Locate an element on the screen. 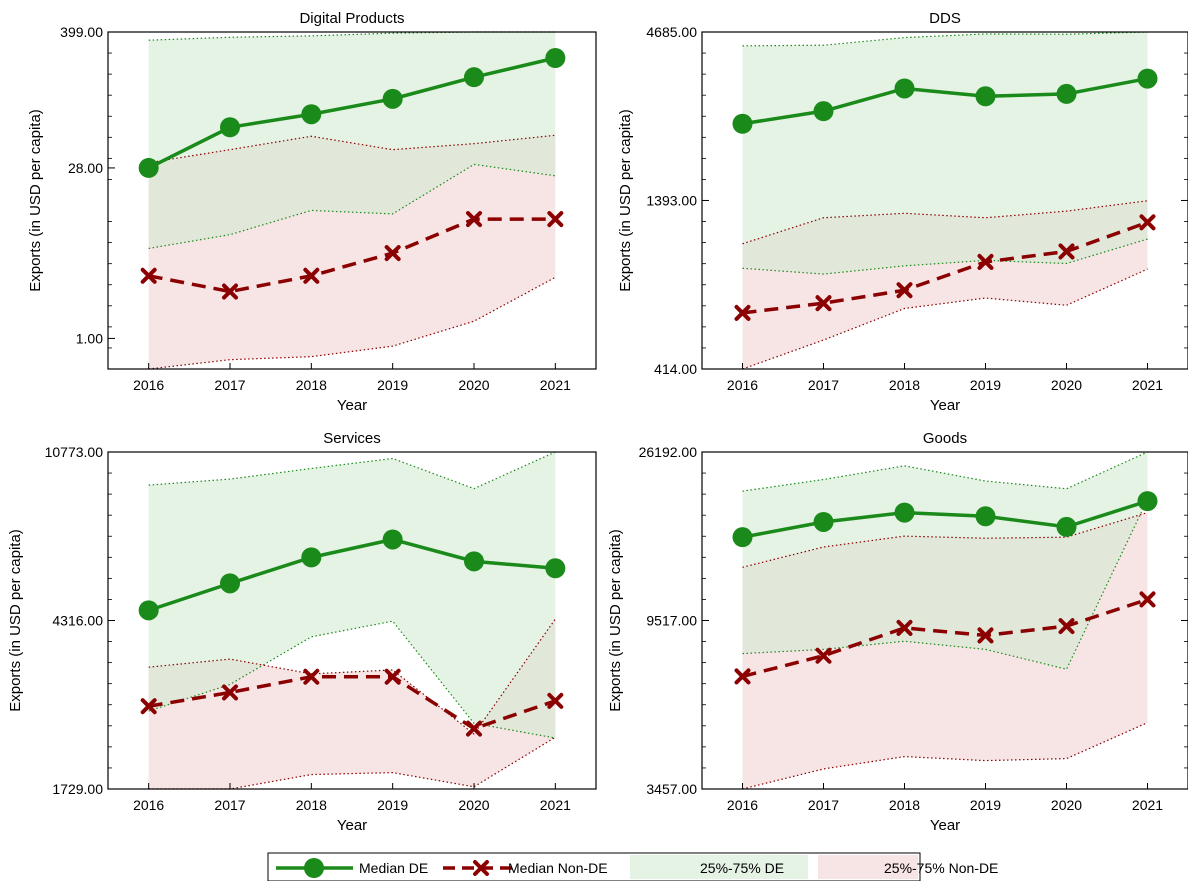 This screenshot has height=881, width=1188. y-tick-label: 399.00 is located at coordinates (81, 32).